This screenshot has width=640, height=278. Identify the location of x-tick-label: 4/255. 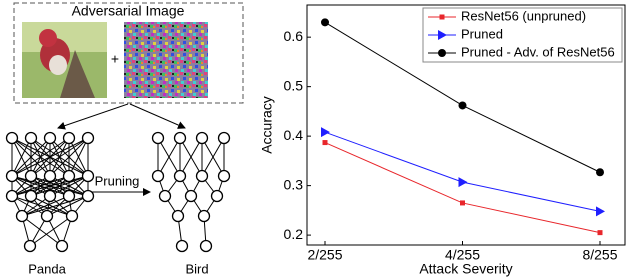
(462, 255).